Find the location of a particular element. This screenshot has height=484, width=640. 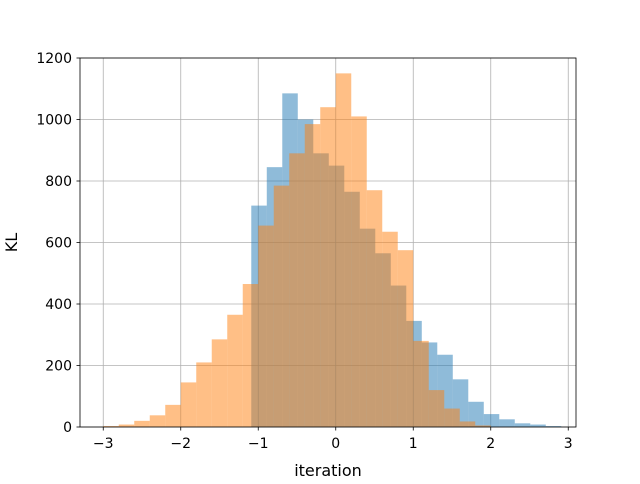

y-tick-label: 1200 is located at coordinates (54, 59).